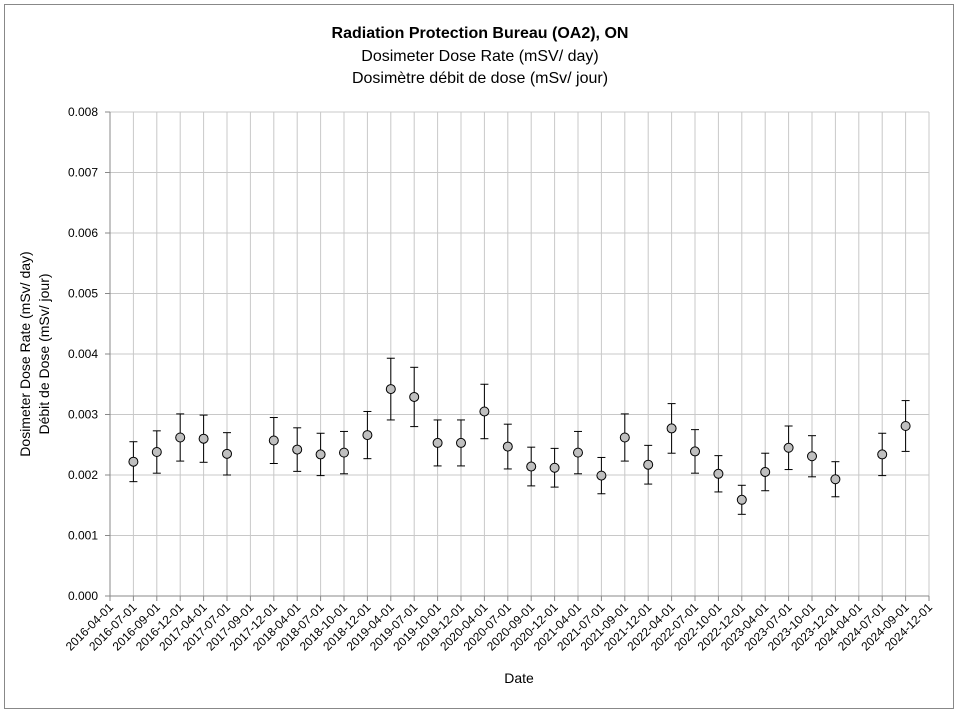 The height and width of the screenshot is (720, 960). What do you see at coordinates (83, 294) in the screenshot?
I see `y-tick-label: 0.005` at bounding box center [83, 294].